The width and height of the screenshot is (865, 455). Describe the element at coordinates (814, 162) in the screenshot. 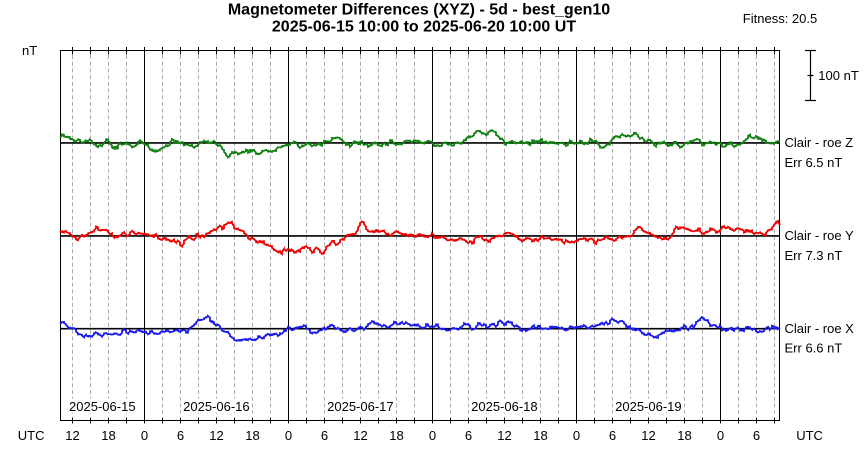

I see `svg-text: Err 6.5 nT` at that location.